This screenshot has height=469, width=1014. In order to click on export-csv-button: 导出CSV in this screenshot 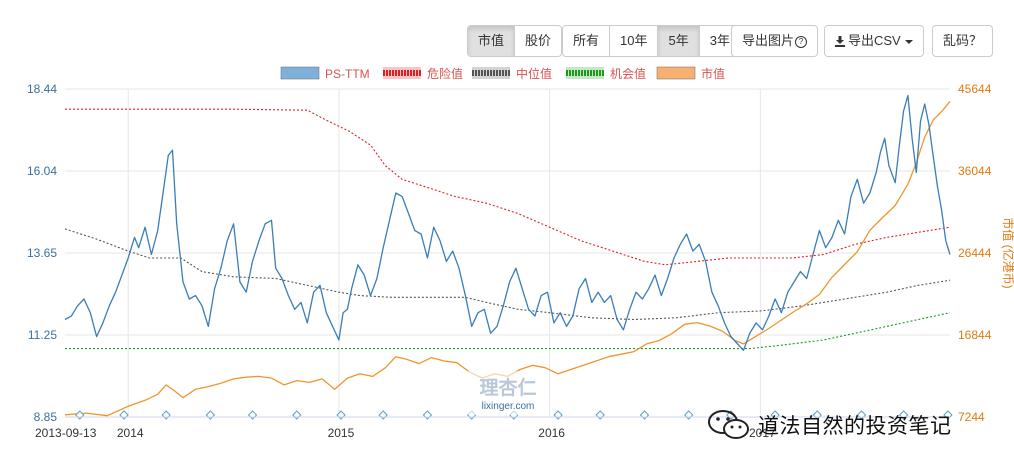, I will do `click(874, 41)`.